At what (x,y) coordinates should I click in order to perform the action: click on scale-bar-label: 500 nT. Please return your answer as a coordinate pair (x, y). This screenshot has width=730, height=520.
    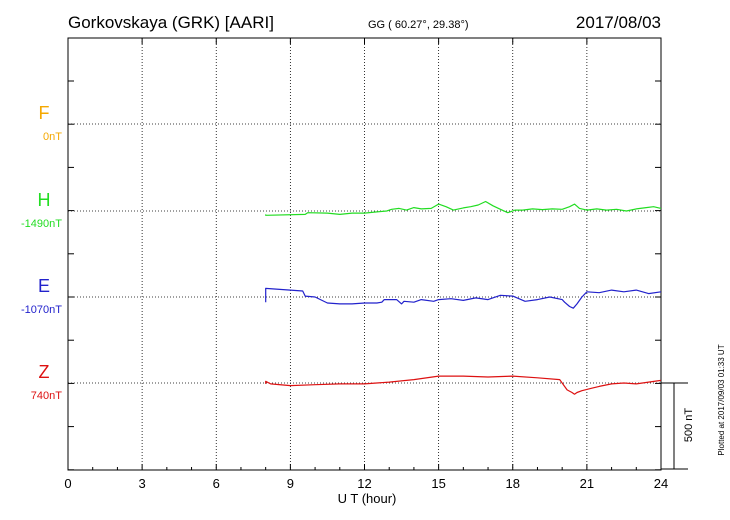
    Looking at the image, I should click on (689, 425).